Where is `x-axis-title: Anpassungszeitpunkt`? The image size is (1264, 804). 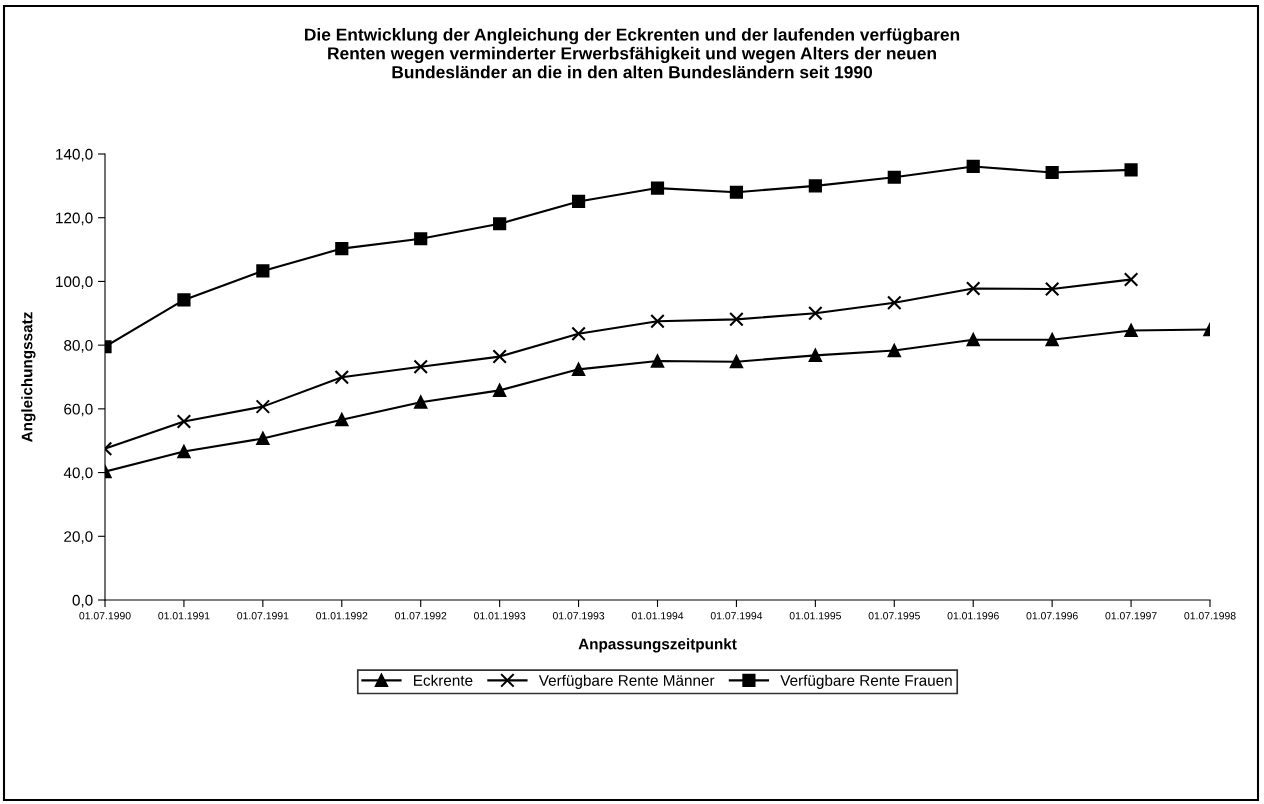 x-axis-title: Anpassungszeitpunkt is located at coordinates (657, 645).